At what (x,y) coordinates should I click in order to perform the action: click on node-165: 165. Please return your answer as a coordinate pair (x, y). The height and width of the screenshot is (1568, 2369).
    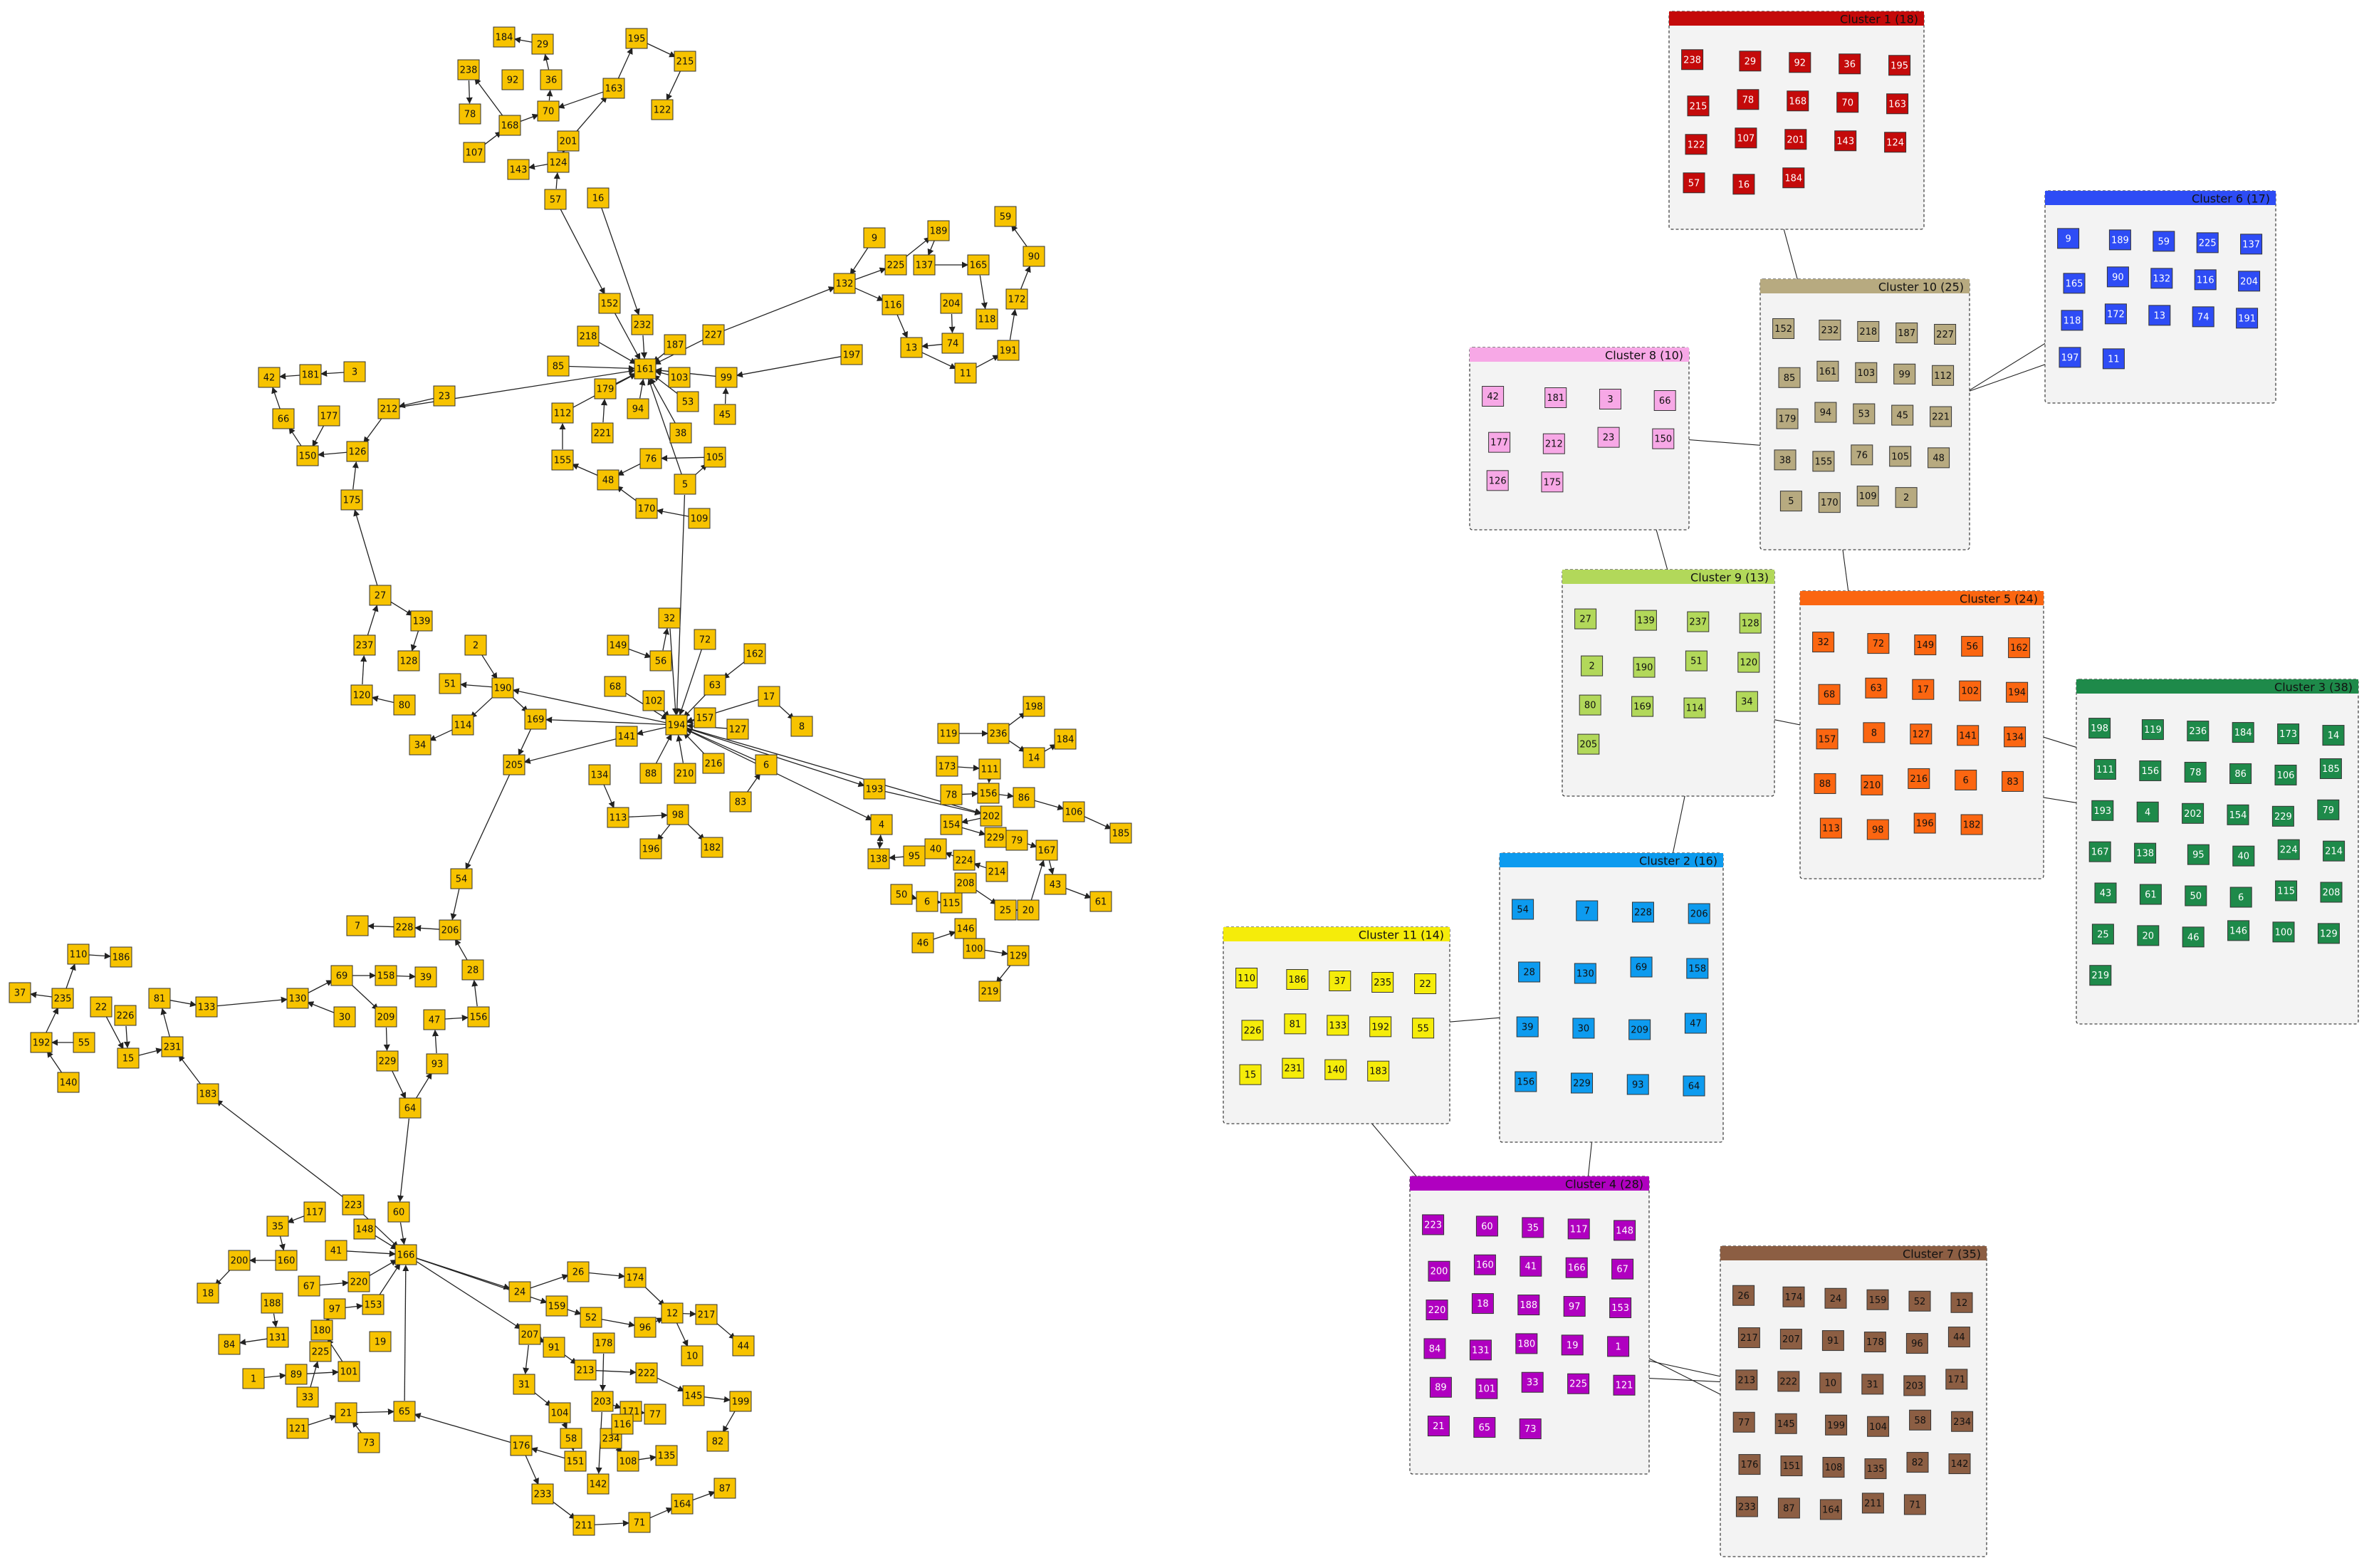
    Looking at the image, I should click on (979, 265).